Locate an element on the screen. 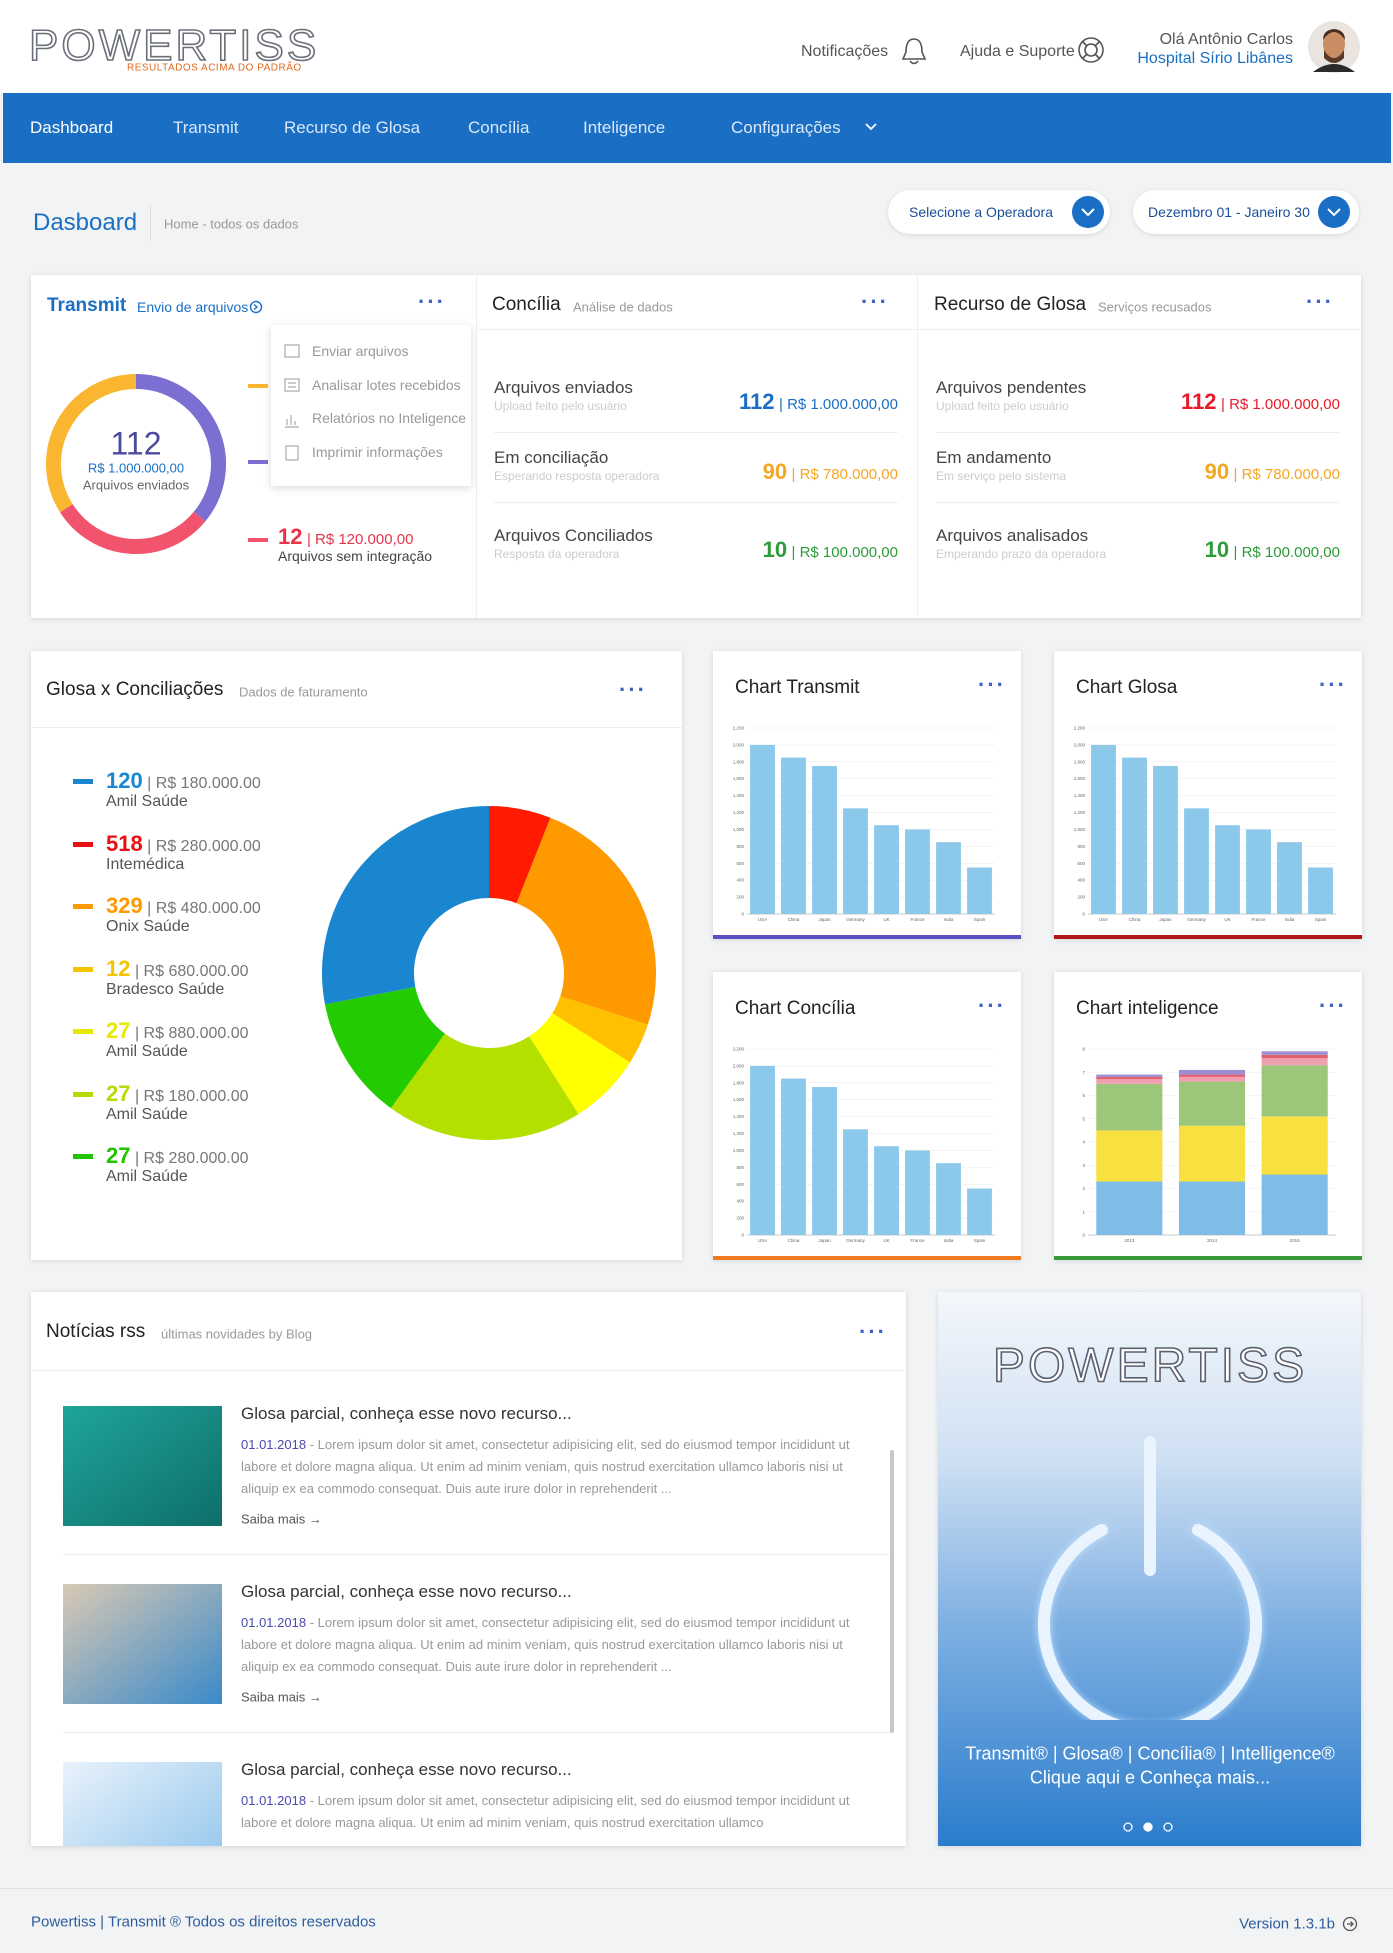 The width and height of the screenshot is (1393, 1953). image-fill is located at coordinates (142, 1466).